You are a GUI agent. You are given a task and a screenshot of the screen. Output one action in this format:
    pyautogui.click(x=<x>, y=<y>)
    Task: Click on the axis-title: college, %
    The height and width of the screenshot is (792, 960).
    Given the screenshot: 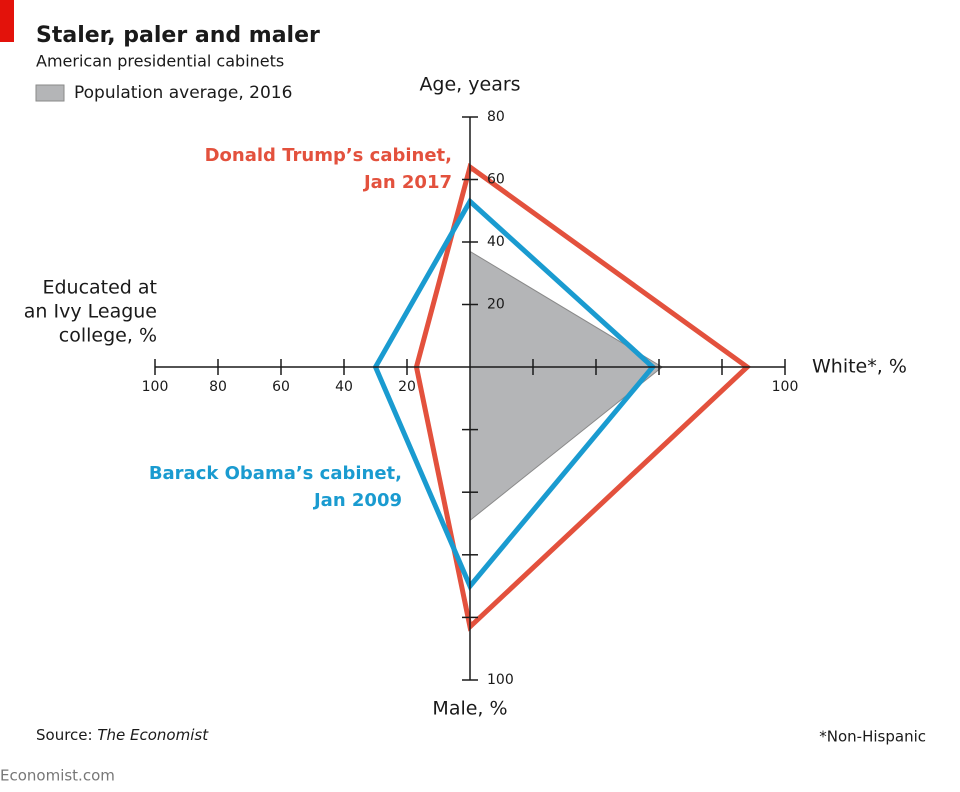 What is the action you would take?
    pyautogui.click(x=108, y=336)
    